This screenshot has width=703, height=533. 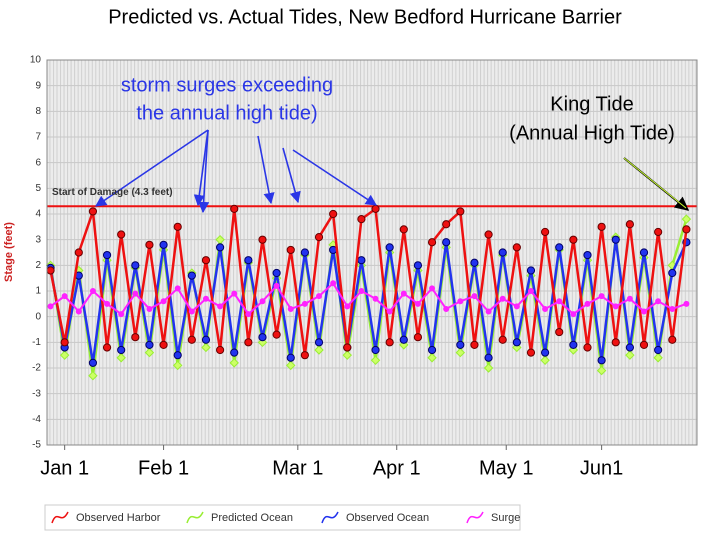 What do you see at coordinates (36, 393) in the screenshot?
I see `y-tick-label: -3` at bounding box center [36, 393].